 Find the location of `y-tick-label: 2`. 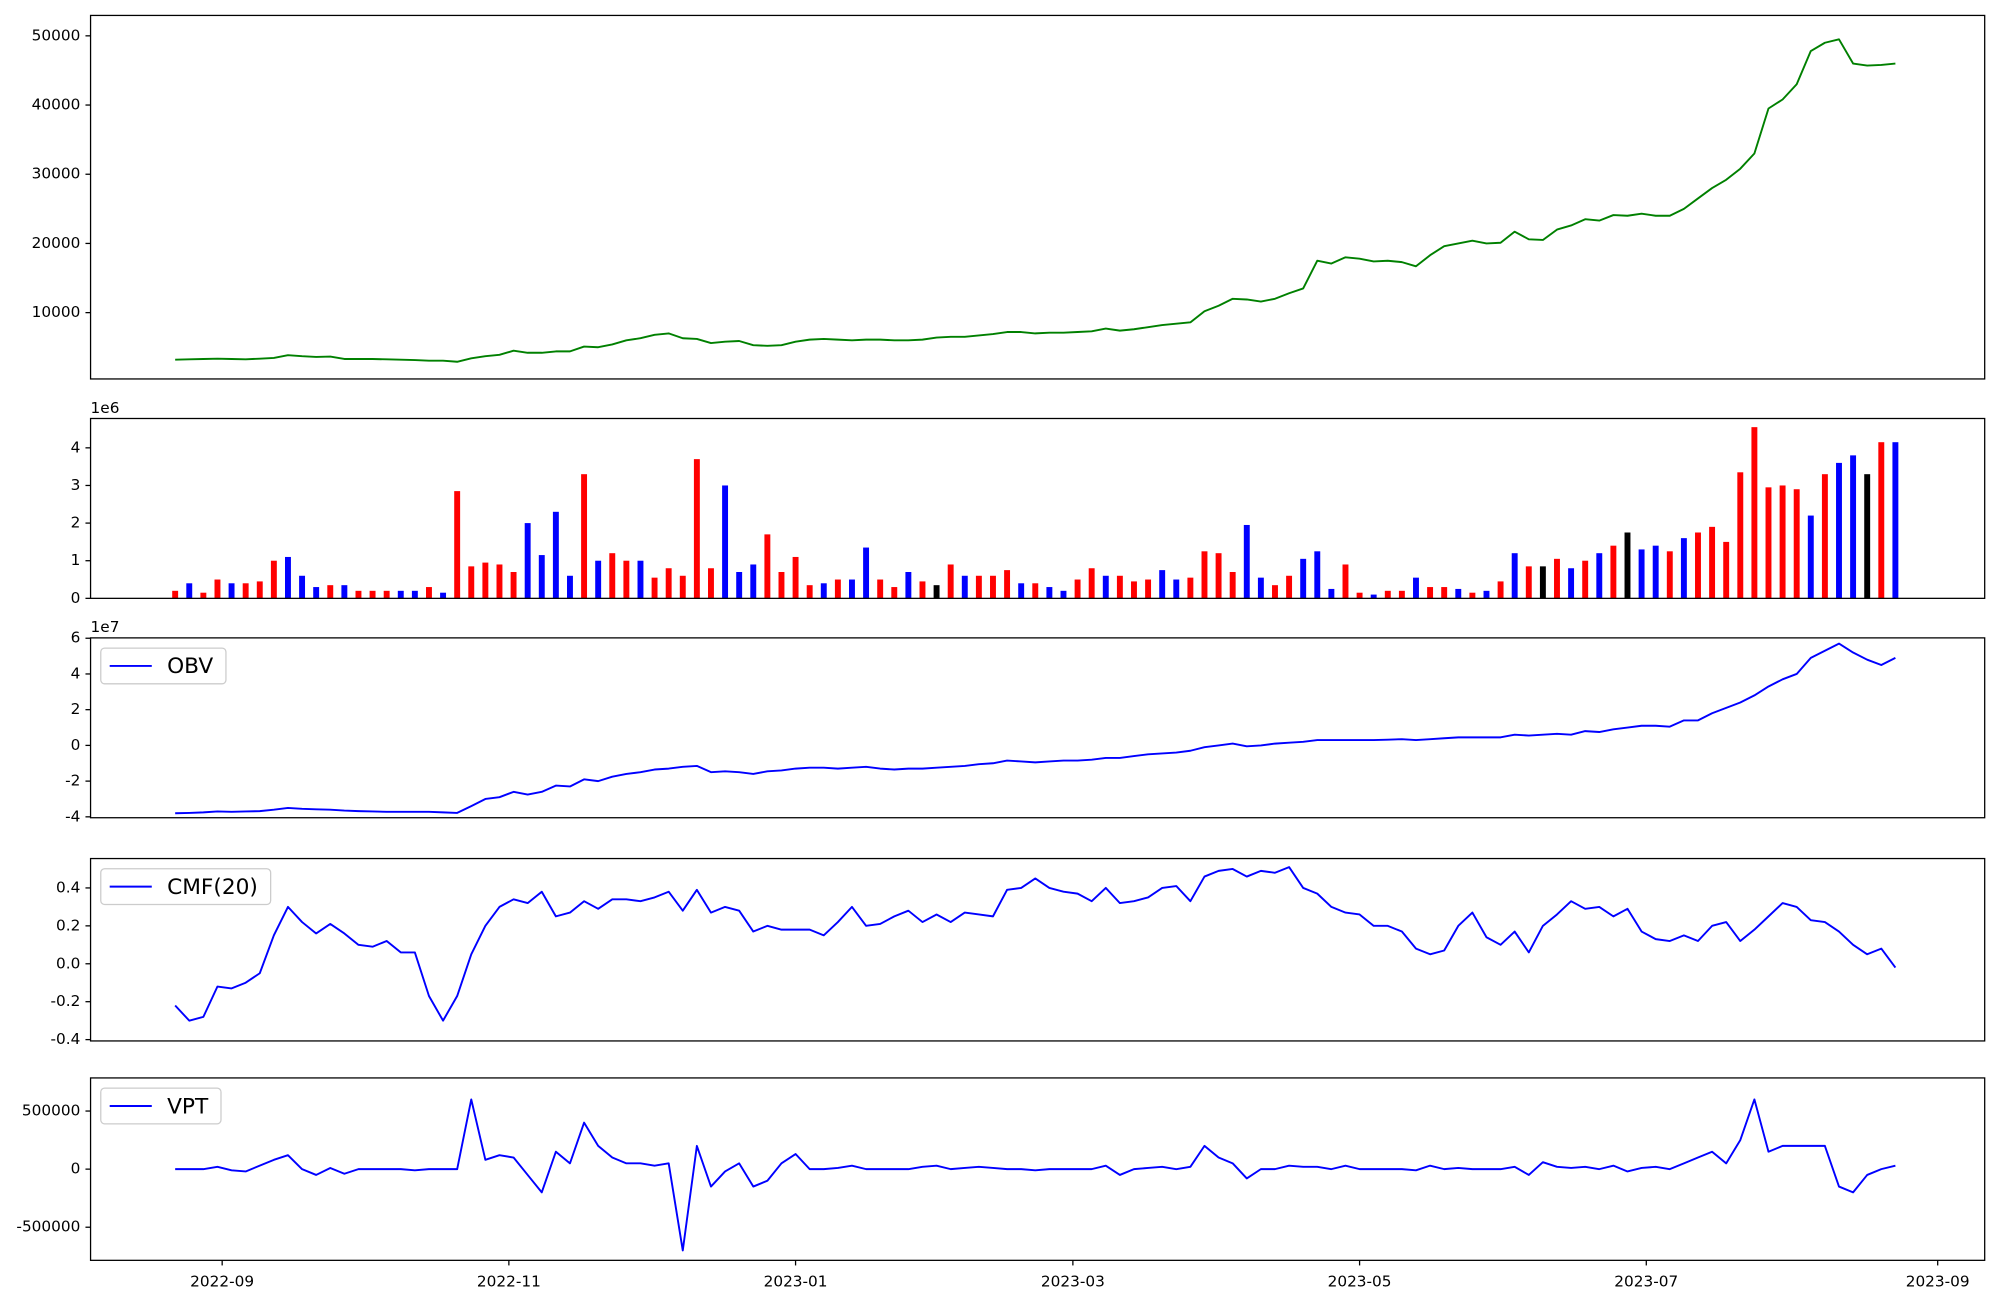

y-tick-label: 2 is located at coordinates (76, 523).